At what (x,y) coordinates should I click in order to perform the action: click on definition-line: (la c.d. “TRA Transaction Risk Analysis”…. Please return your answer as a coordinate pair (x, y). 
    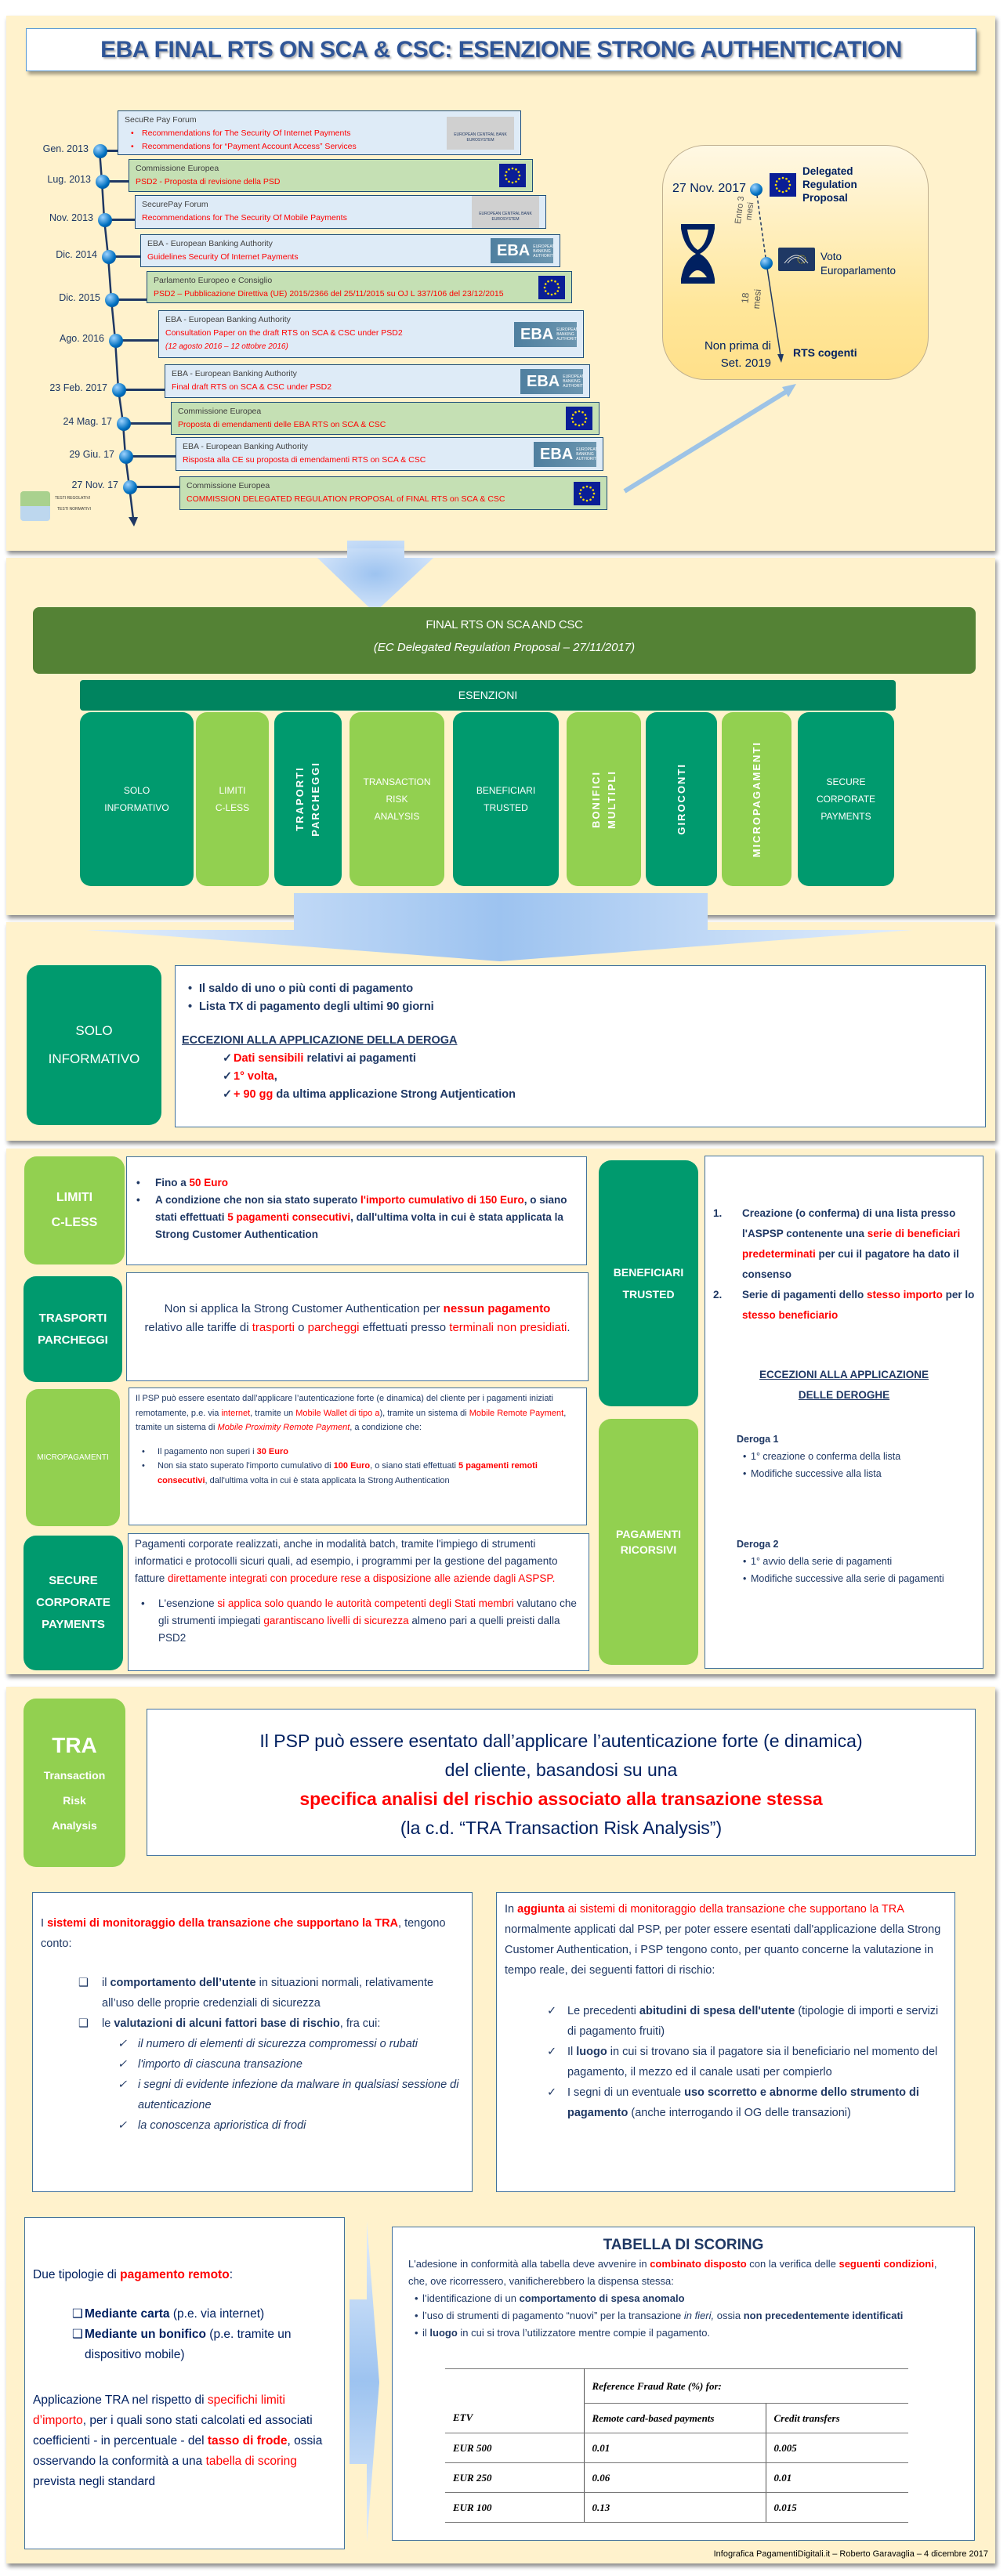
    Looking at the image, I should click on (562, 1828).